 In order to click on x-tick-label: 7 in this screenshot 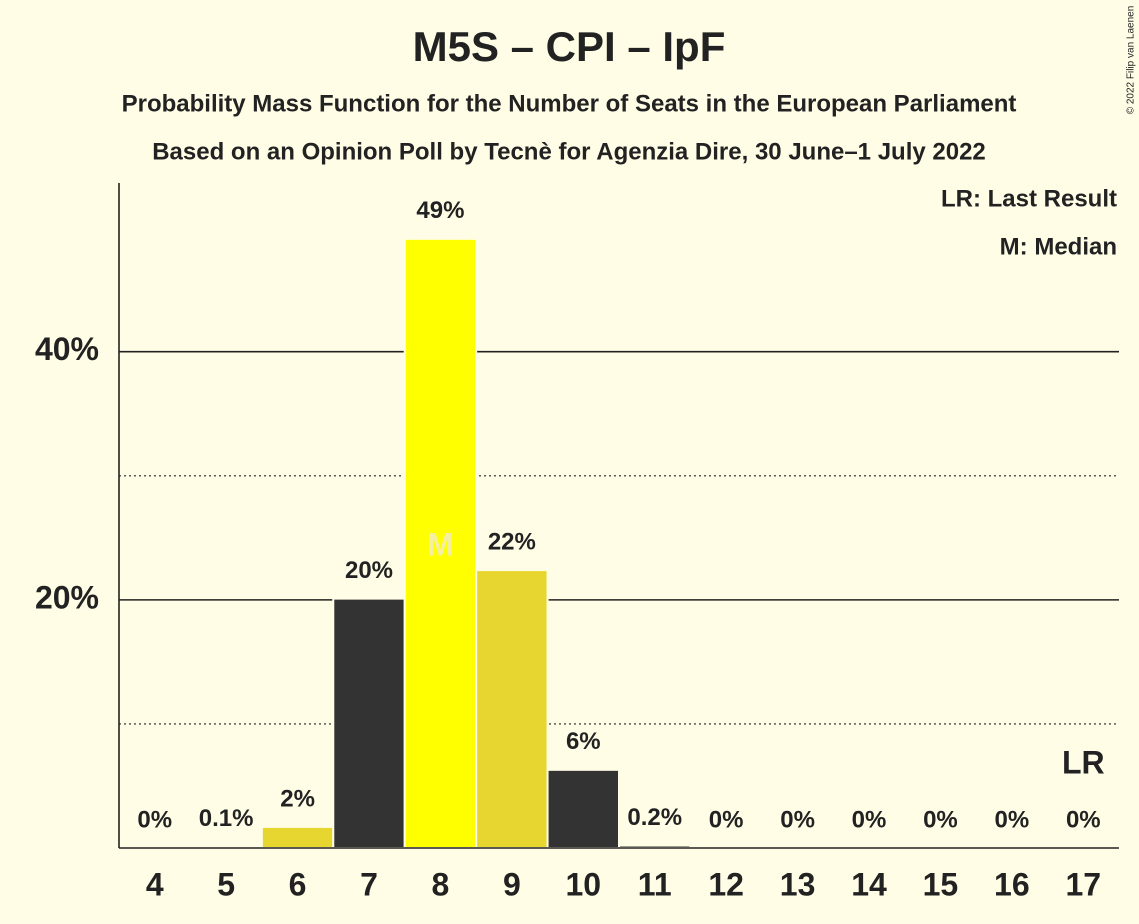, I will do `click(369, 884)`.